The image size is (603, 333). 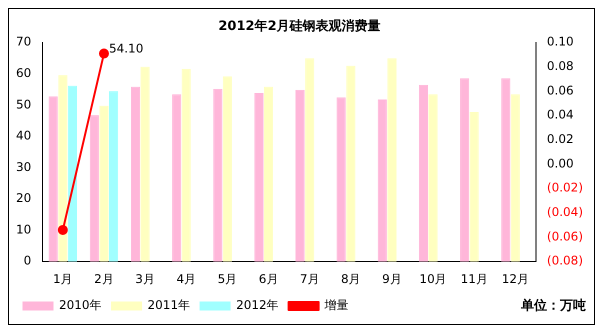 What do you see at coordinates (565, 187) in the screenshot?
I see `y2-tick-label: (0.02)` at bounding box center [565, 187].